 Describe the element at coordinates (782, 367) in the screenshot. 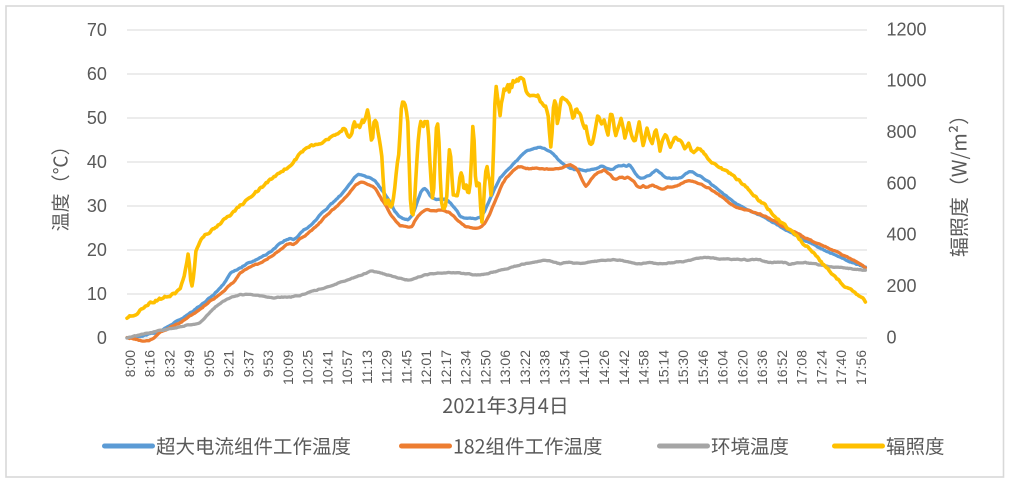

I see `svg-text: 16:52` at that location.